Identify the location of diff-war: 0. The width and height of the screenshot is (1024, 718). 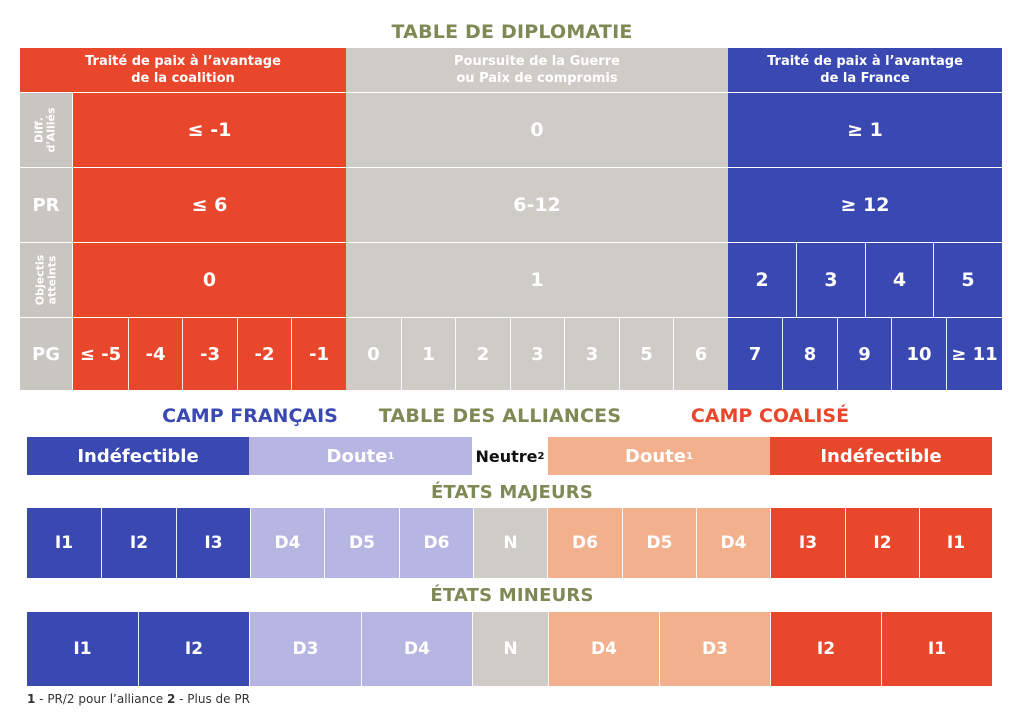
(537, 130).